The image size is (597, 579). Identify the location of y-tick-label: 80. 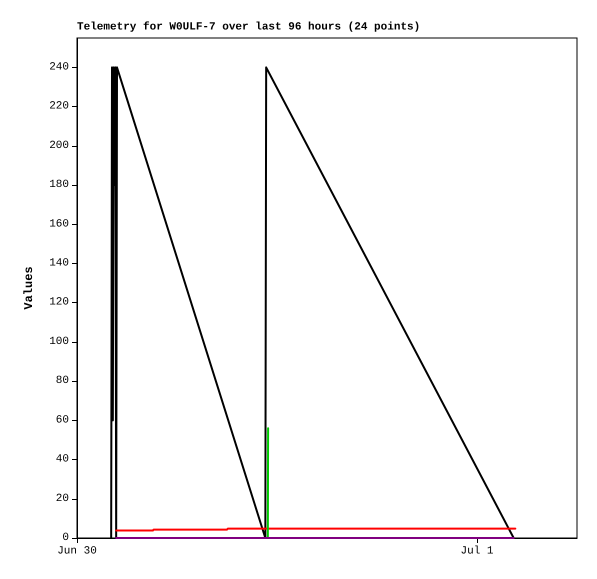
(62, 381).